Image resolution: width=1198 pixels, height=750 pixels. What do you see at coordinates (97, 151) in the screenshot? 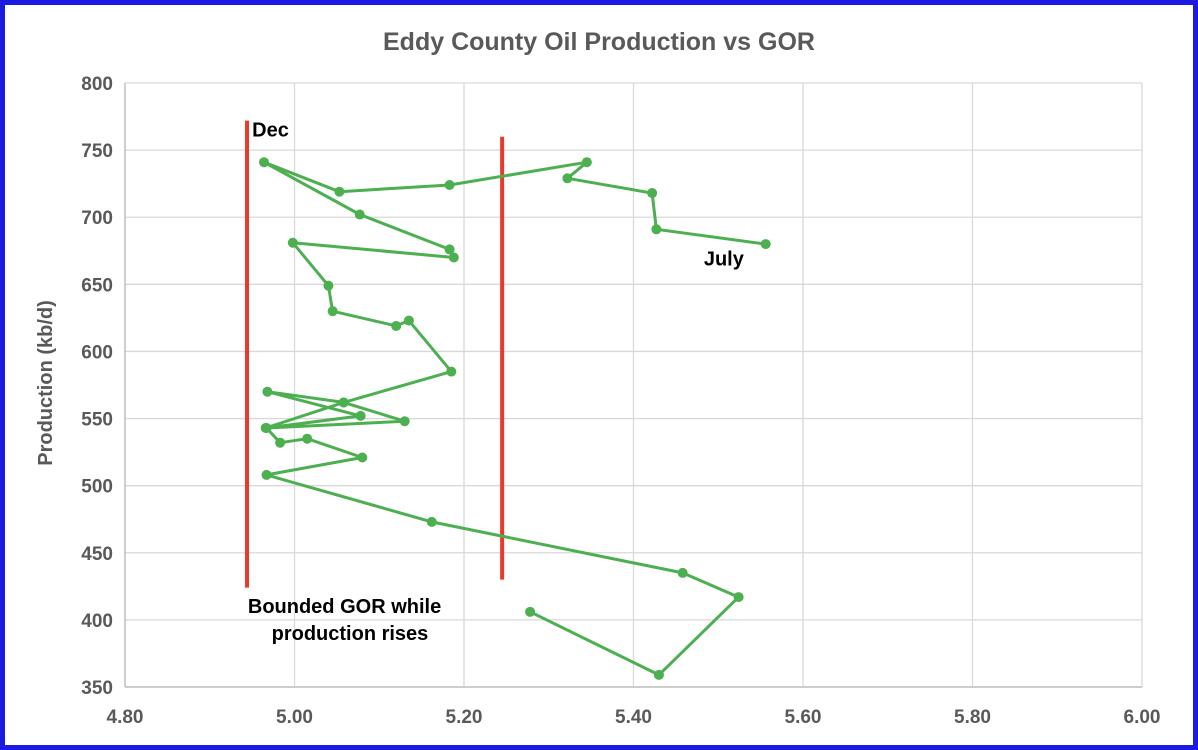
I see `y-tick-label: 750` at bounding box center [97, 151].